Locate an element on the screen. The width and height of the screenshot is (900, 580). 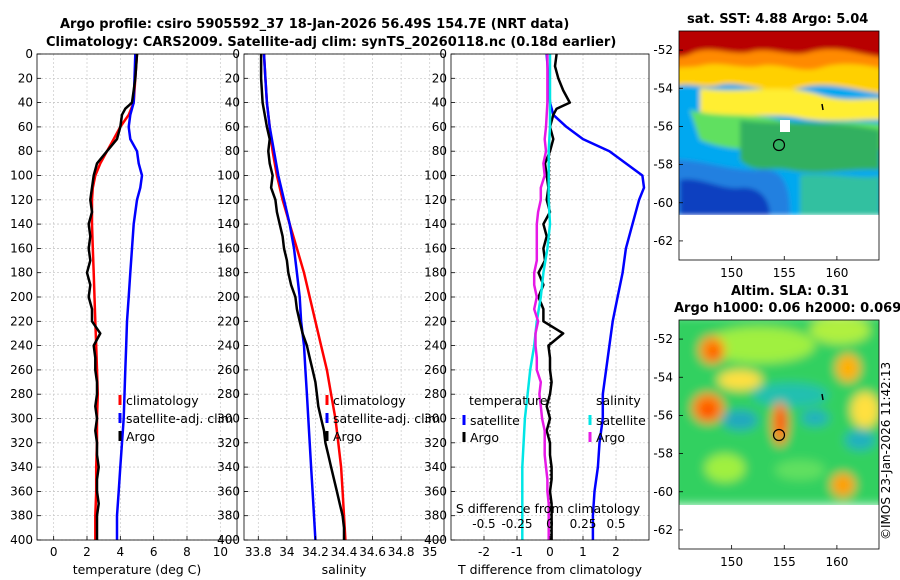
legend-title-temperature: temperature is located at coordinates (508, 400).